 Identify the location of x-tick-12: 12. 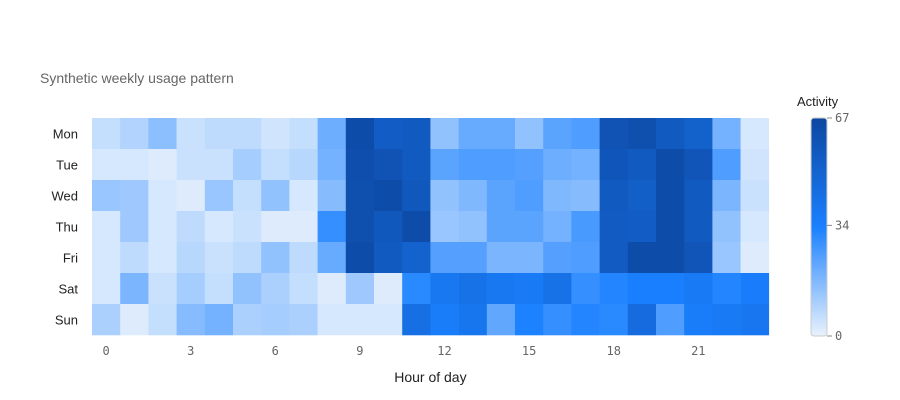
(444, 351).